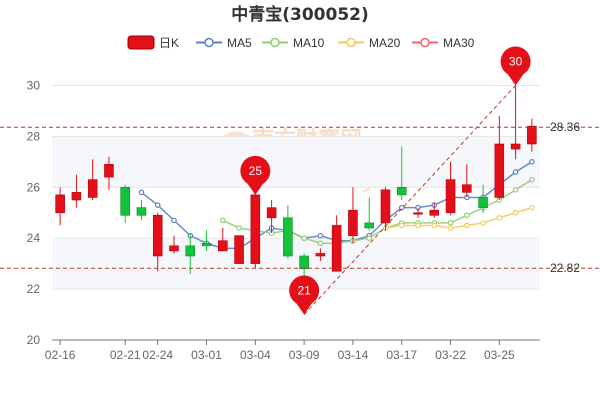 The height and width of the screenshot is (400, 600). I want to click on legend: 日K MA5 MA10 MA20 MA30, so click(301, 42).